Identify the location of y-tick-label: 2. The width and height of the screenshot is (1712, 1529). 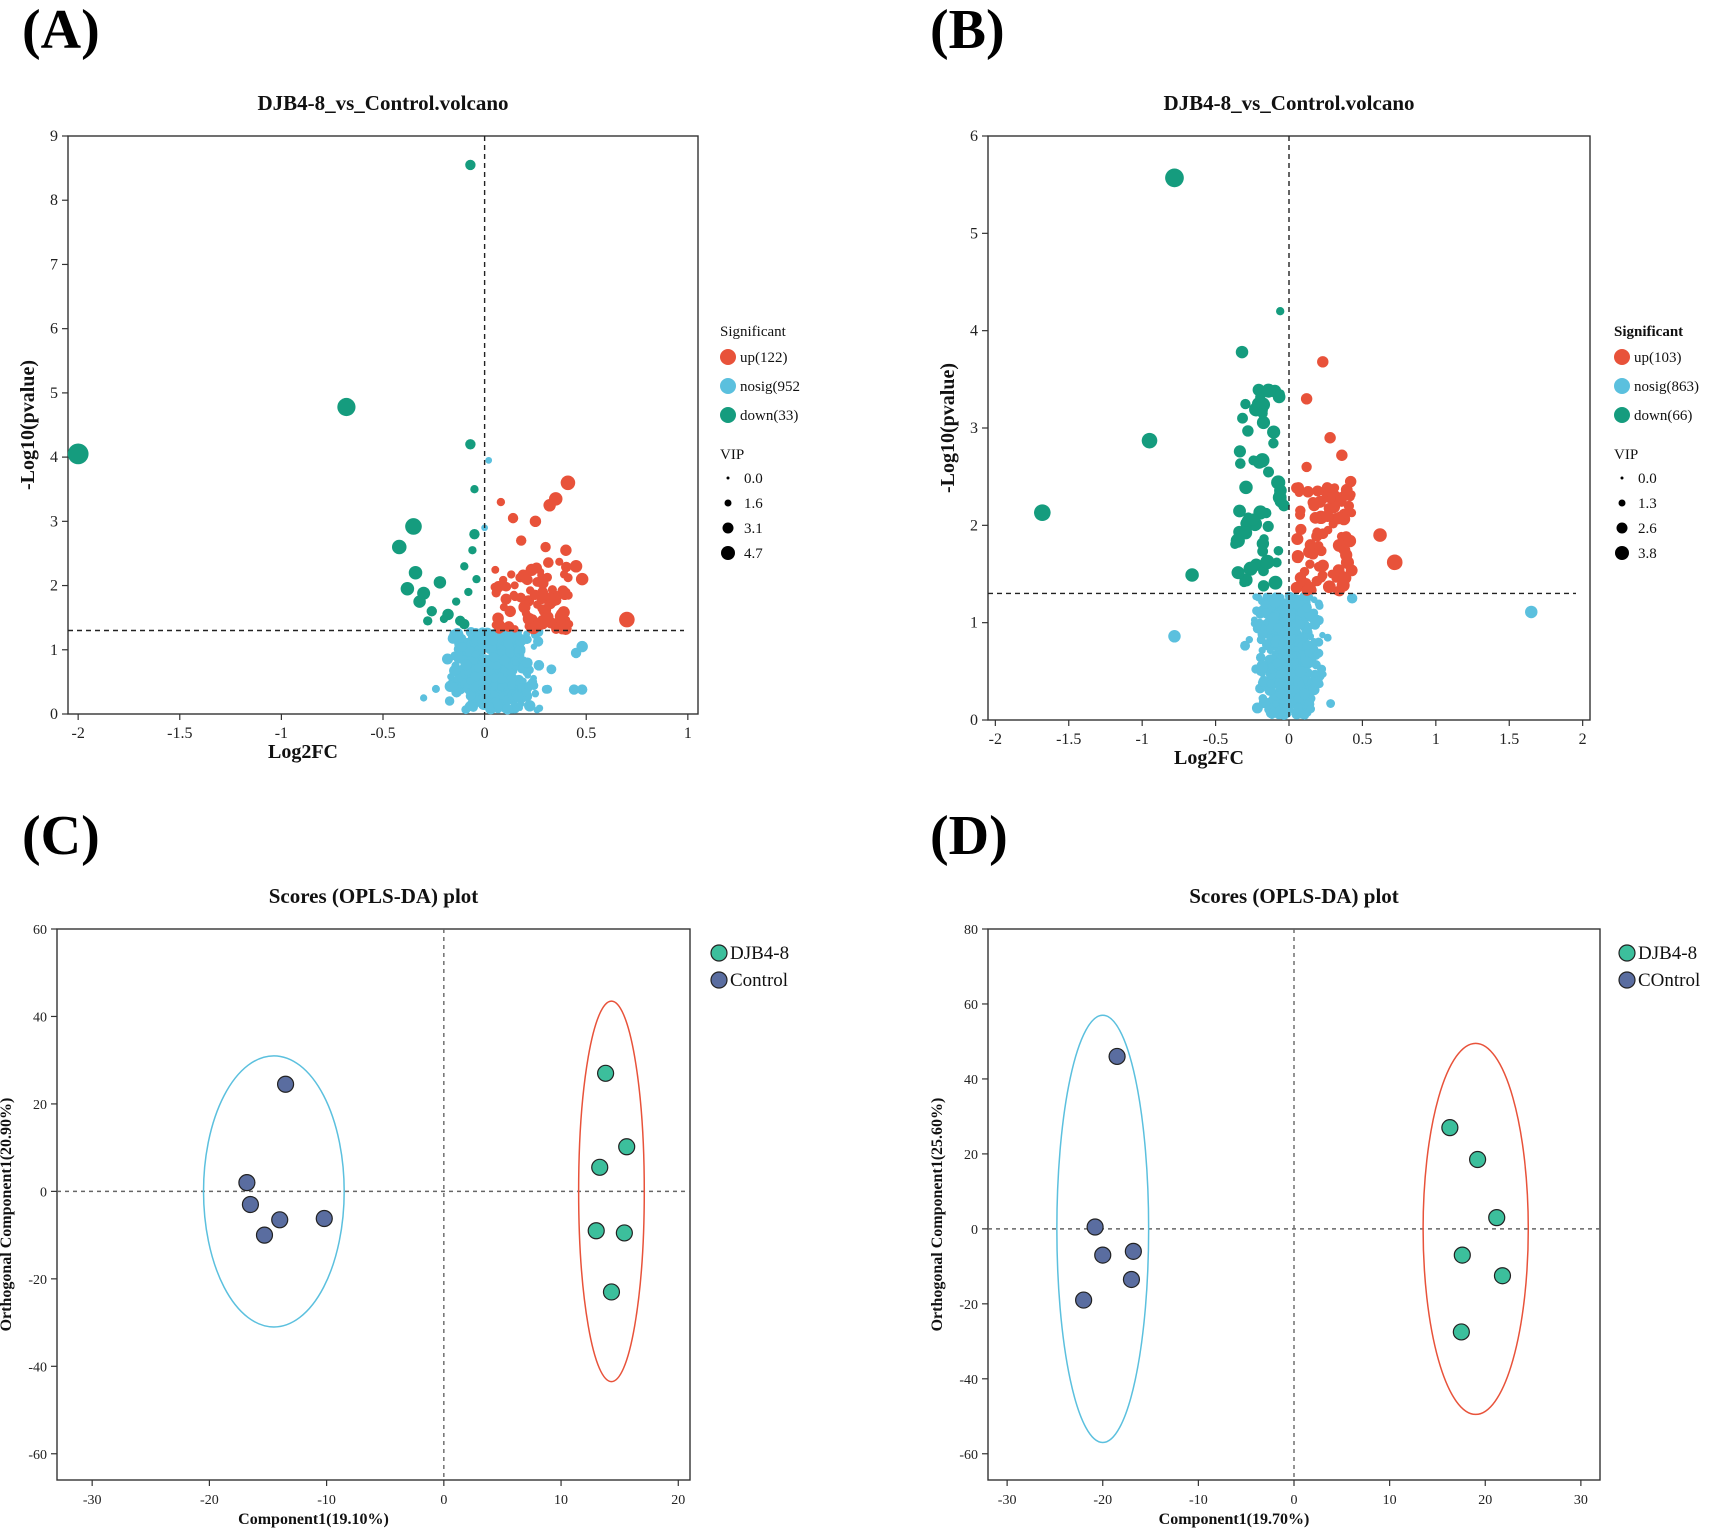
(974, 525).